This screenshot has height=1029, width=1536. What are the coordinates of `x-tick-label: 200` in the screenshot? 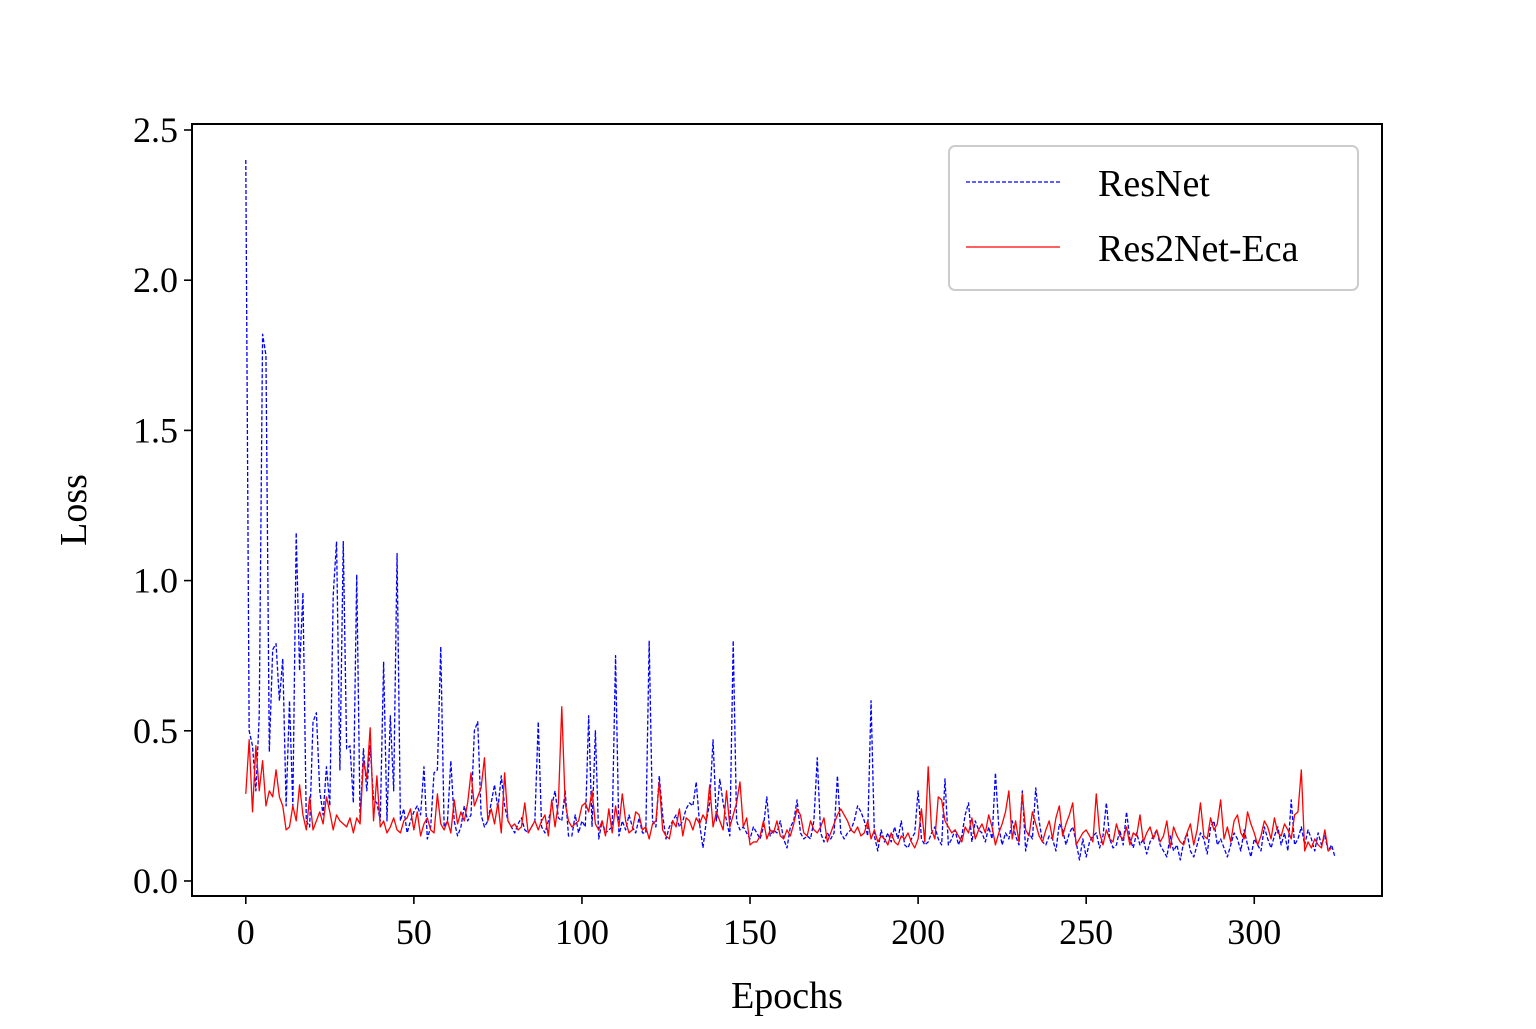 It's located at (918, 932).